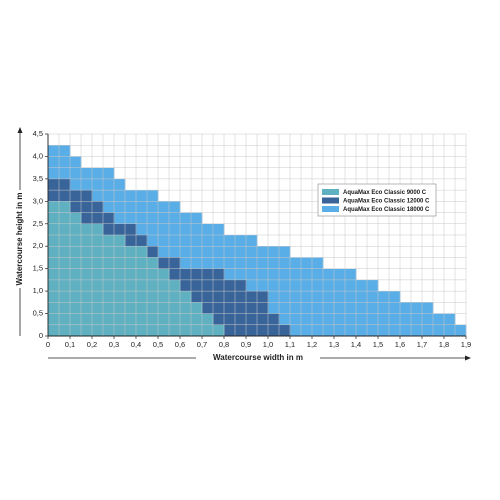  What do you see at coordinates (19, 238) in the screenshot?
I see `y-axis-title: Watercourse height in m` at bounding box center [19, 238].